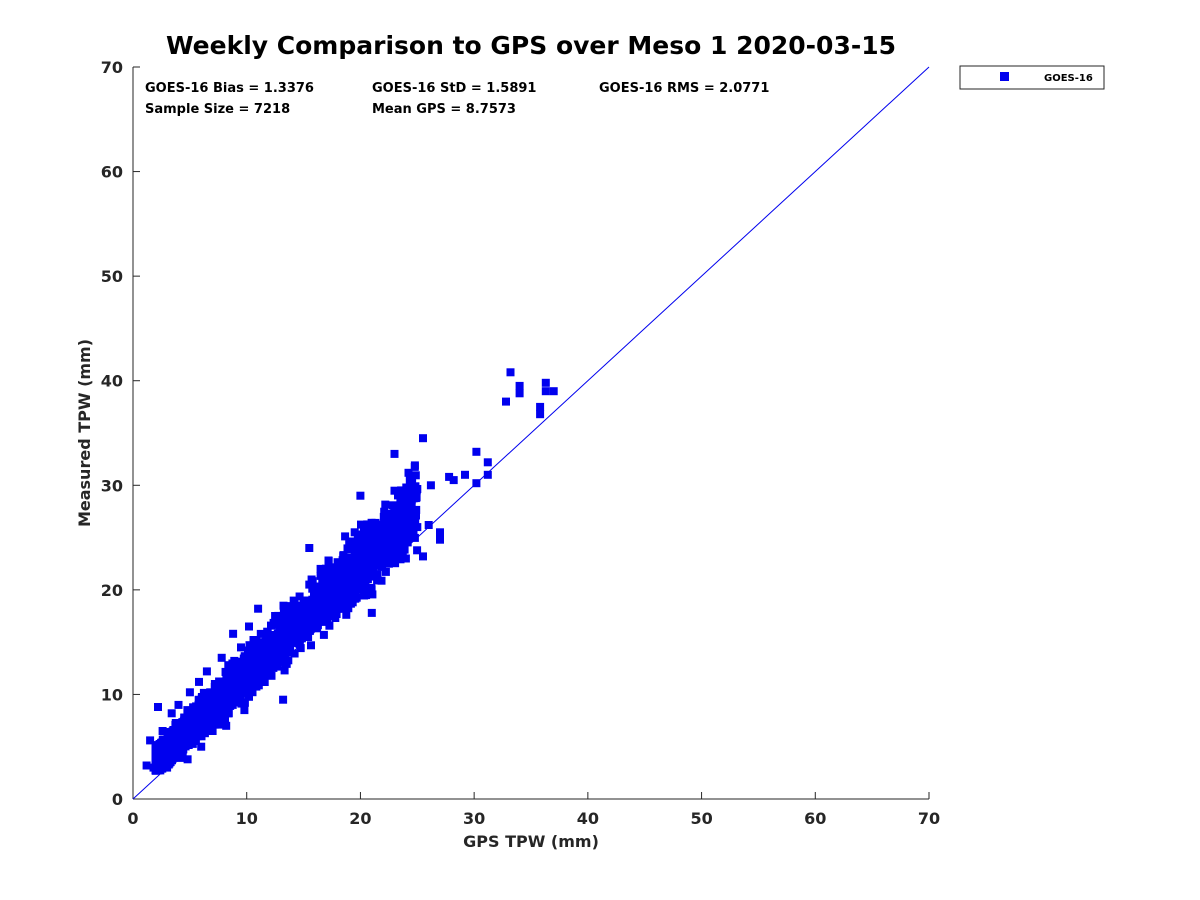 This screenshot has width=1200, height=900. What do you see at coordinates (588, 818) in the screenshot?
I see `x-tick-label: 40` at bounding box center [588, 818].